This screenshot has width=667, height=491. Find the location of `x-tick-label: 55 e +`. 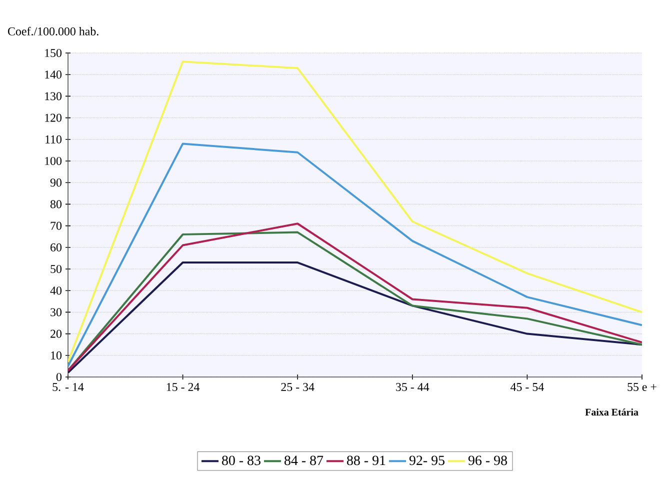

x-tick-label: 55 e + is located at coordinates (642, 387).